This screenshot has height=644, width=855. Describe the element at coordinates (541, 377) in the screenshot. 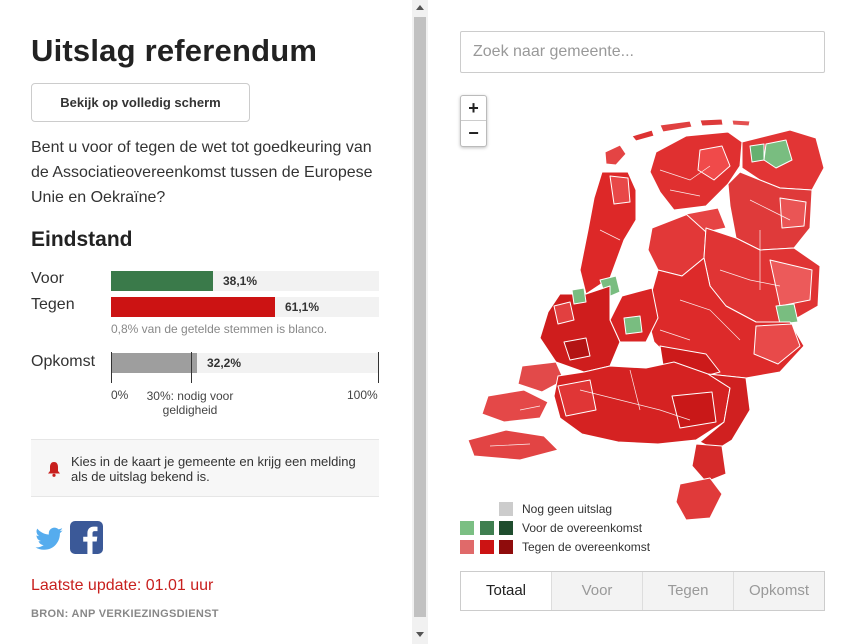

I see `map-region-zeeland-north` at that location.